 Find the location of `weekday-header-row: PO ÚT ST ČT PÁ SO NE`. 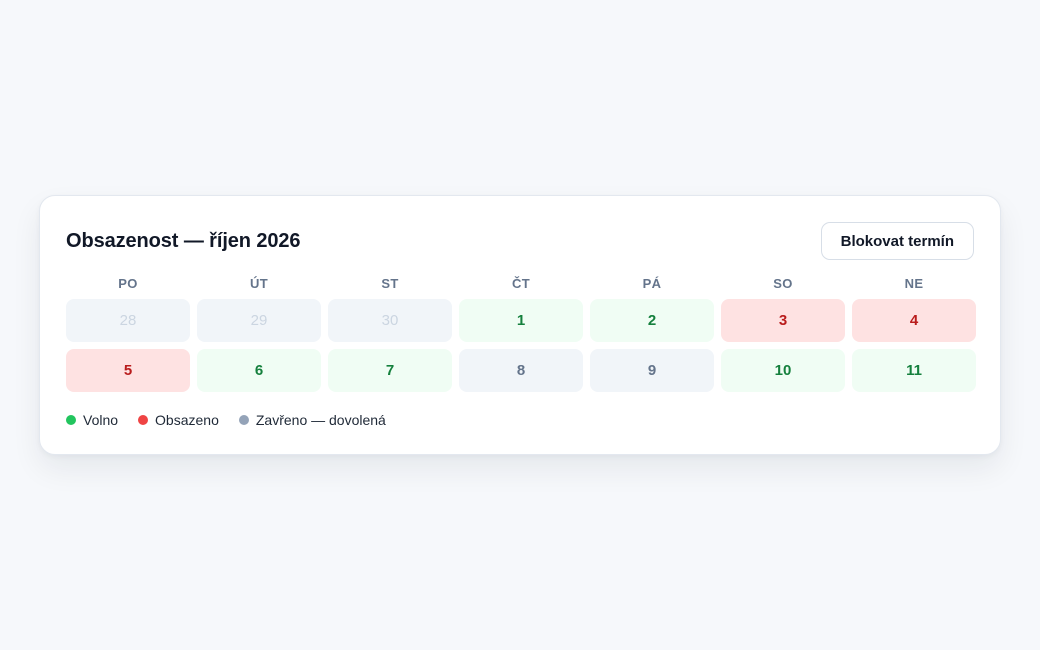

weekday-header-row: PO ÚT ST ČT PÁ SO NE is located at coordinates (520, 284).